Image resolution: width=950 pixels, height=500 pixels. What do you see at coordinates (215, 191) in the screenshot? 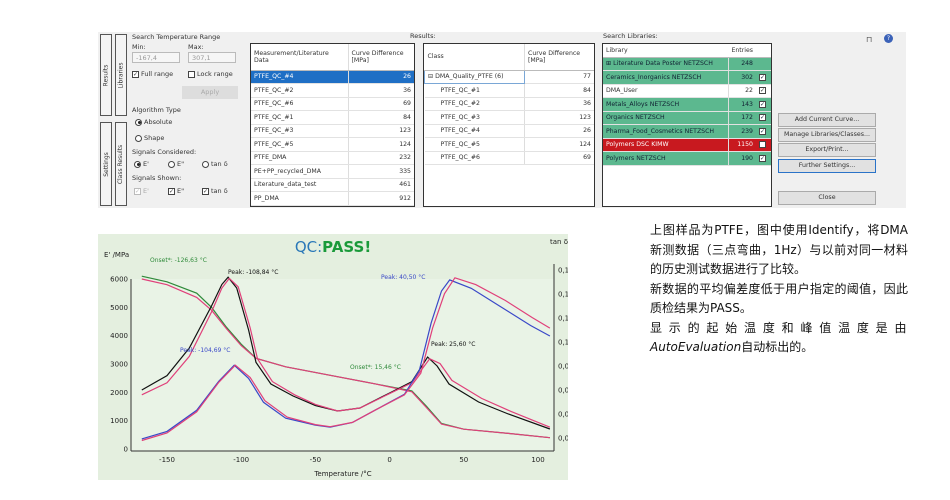
I see `show-tan-delta-checkbox: ✓ tan δ` at bounding box center [215, 191].